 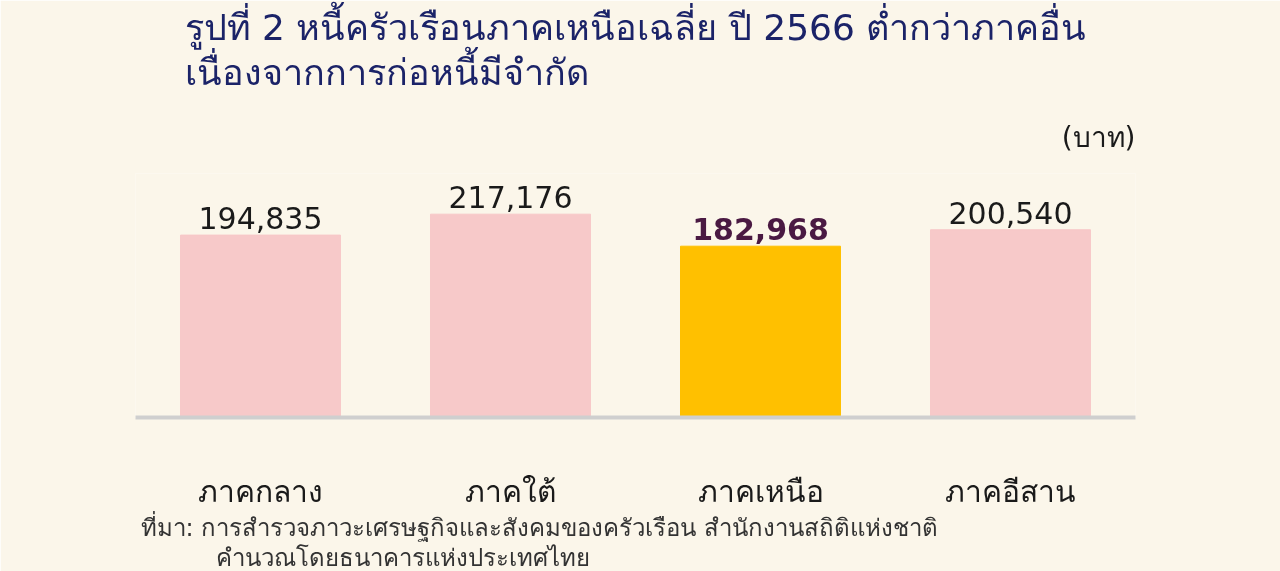 I want to click on text: ที่มา: การสำรวจภาวะเศรษฐกิจและสังคมของครัวเรือน สำนักงานสถิติแห่งชาติ, so click(x=539, y=526).